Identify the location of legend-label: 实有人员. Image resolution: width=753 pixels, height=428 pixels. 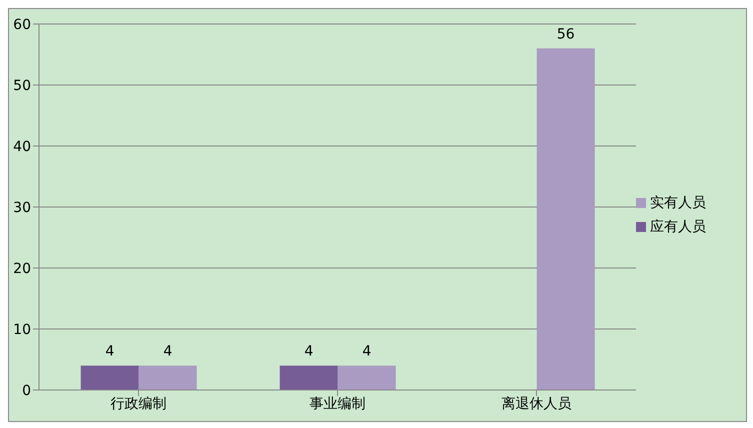
(678, 203).